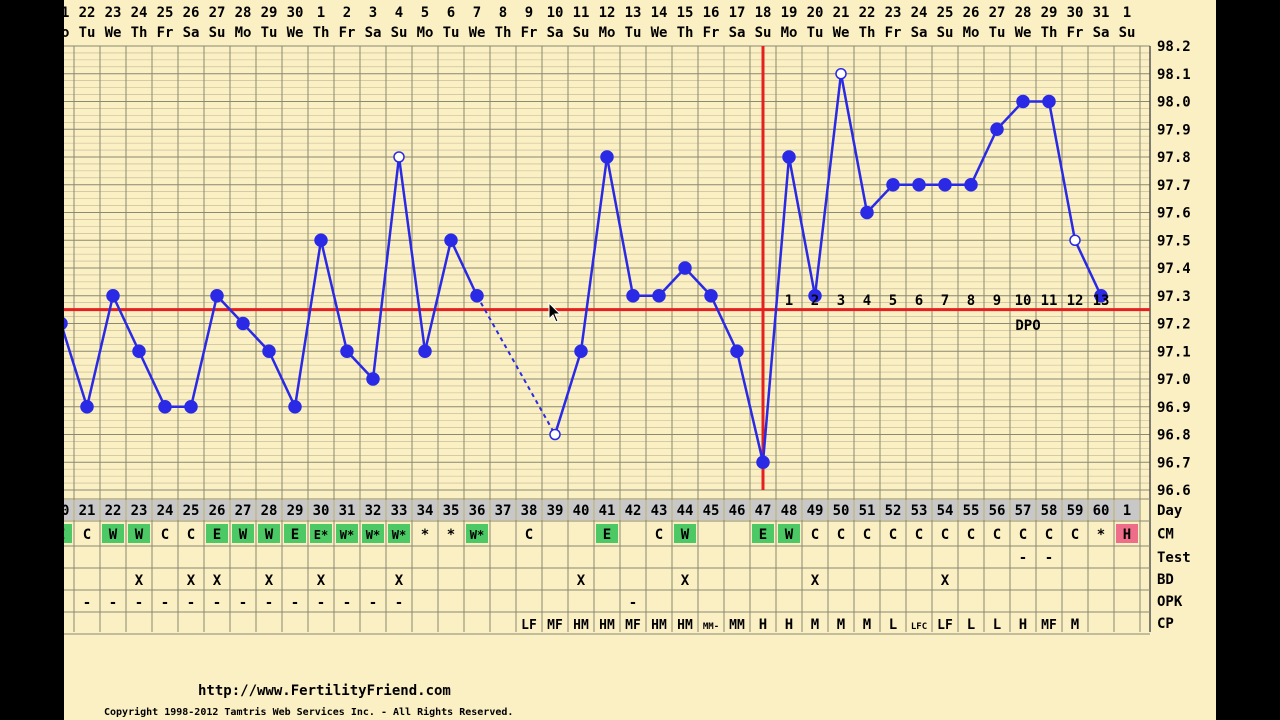 The height and width of the screenshot is (720, 1280). I want to click on weekday-label: Mo, so click(243, 33).